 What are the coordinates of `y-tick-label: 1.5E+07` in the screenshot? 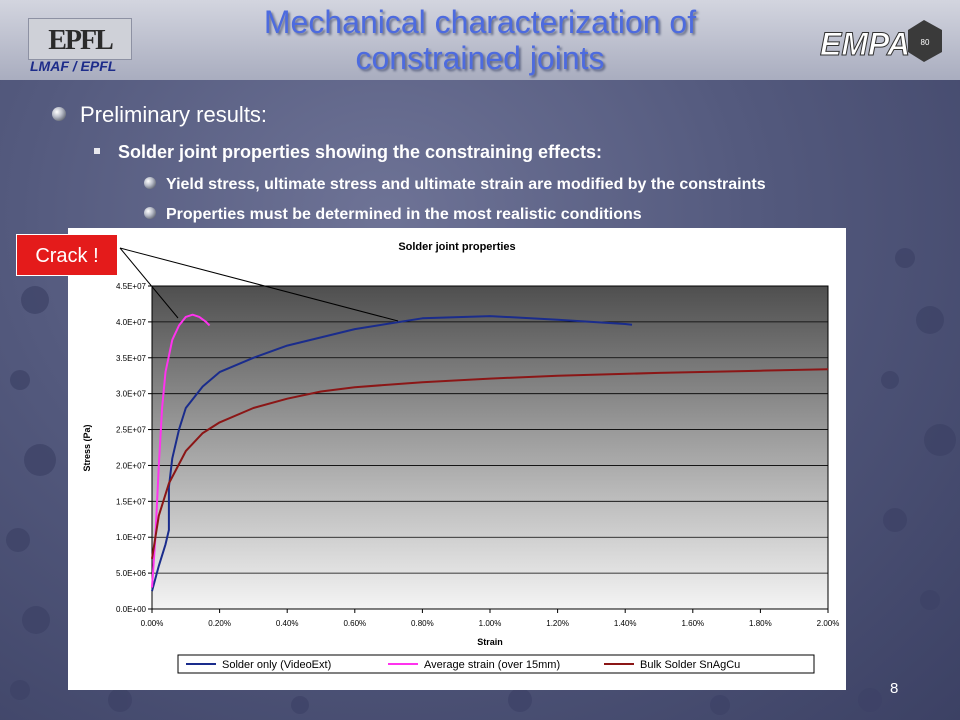 It's located at (131, 501).